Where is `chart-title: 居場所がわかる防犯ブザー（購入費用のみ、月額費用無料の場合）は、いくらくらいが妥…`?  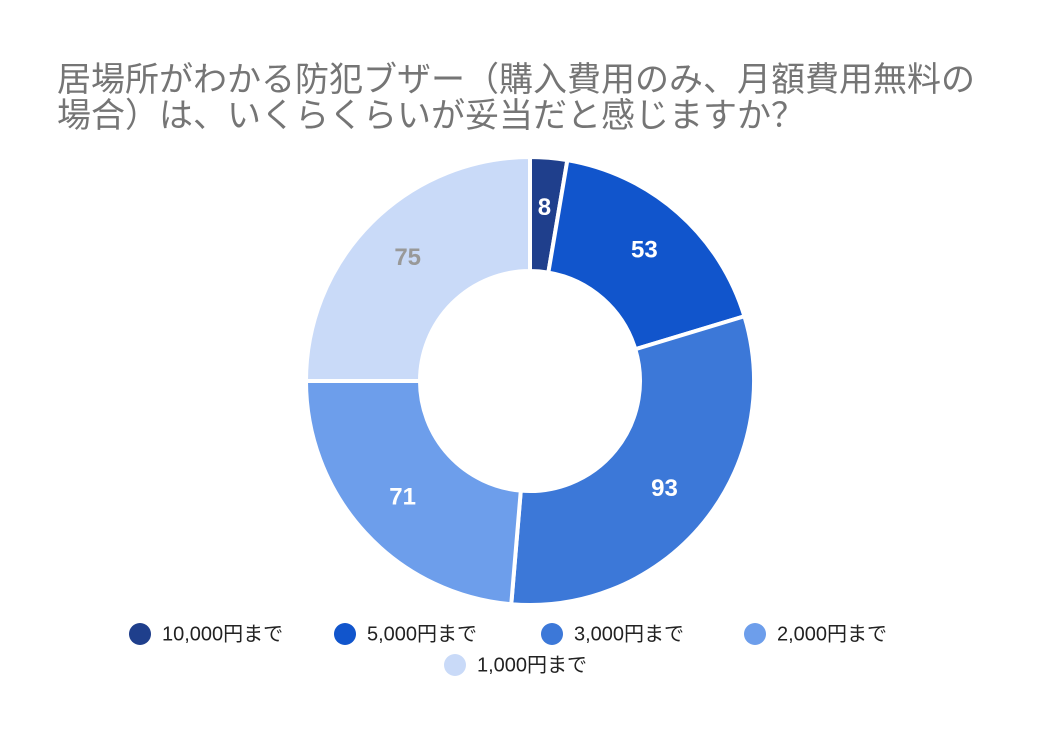 chart-title: 居場所がわかる防犯ブザー（購入費用のみ、月額費用無料の場合）は、いくらくらいが妥… is located at coordinates (516, 98).